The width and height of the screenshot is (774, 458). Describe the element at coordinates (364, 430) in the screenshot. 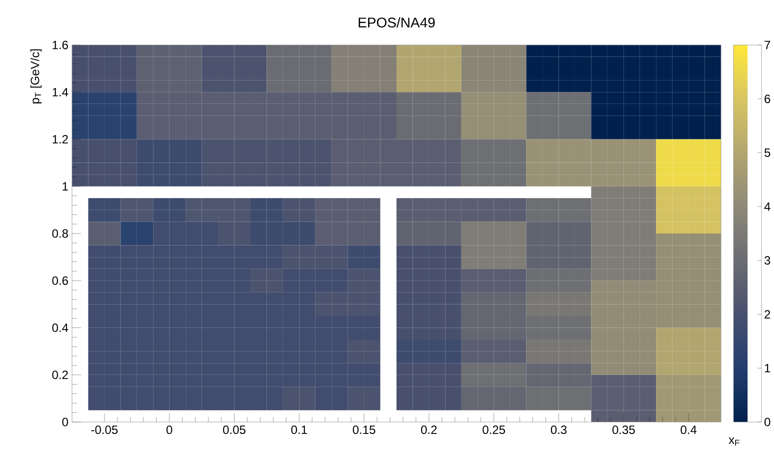

I see `x-tick-label: 0.15` at that location.